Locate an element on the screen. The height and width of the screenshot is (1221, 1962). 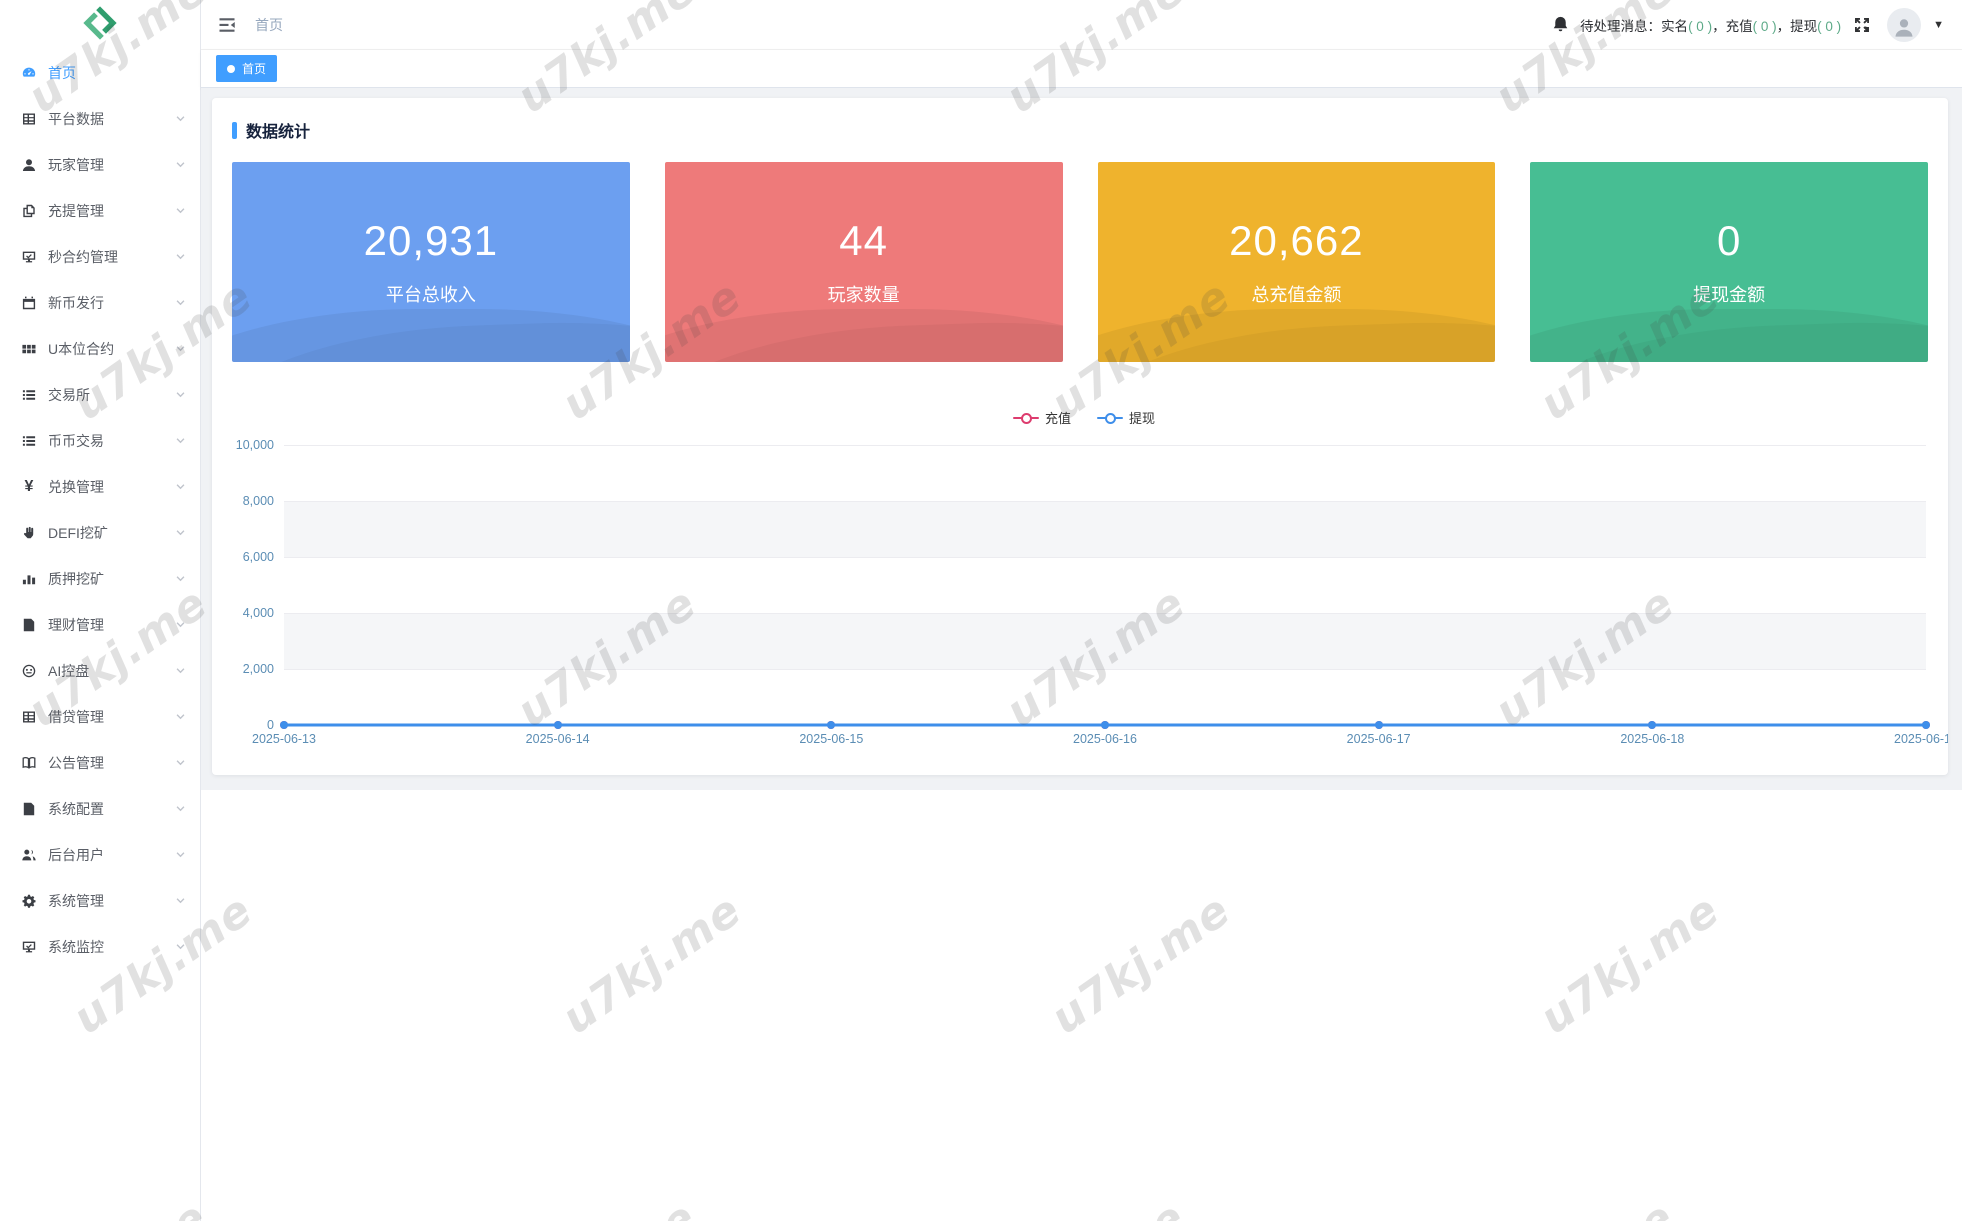
sidebar-item-label: 平台数据 is located at coordinates (76, 119).